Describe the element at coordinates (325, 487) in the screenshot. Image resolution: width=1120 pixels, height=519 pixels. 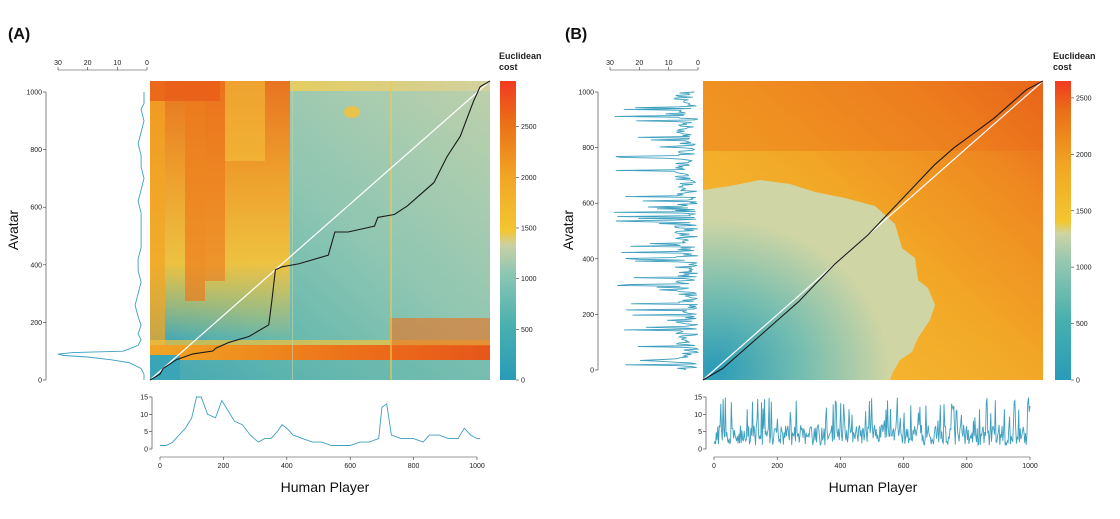
I see `panel-a-xlabel: Human Player` at that location.